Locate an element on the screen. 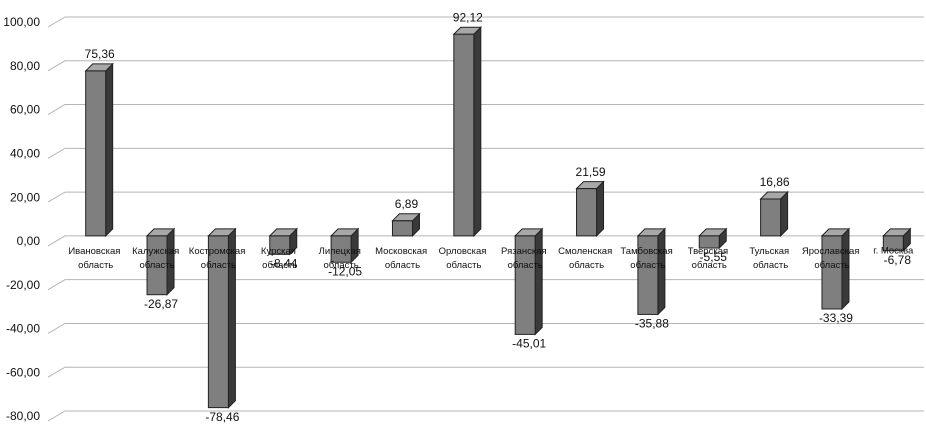 Image resolution: width=926 pixels, height=425 pixels. data-label: -8,44 is located at coordinates (284, 264).